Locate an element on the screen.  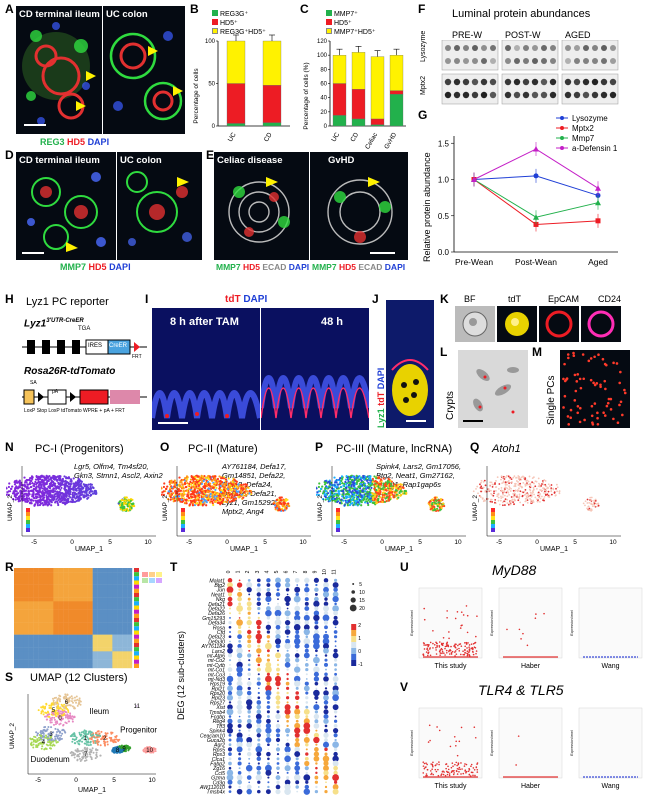
label-a-left: CD terminal ileum is located at coordinates (59, 14).